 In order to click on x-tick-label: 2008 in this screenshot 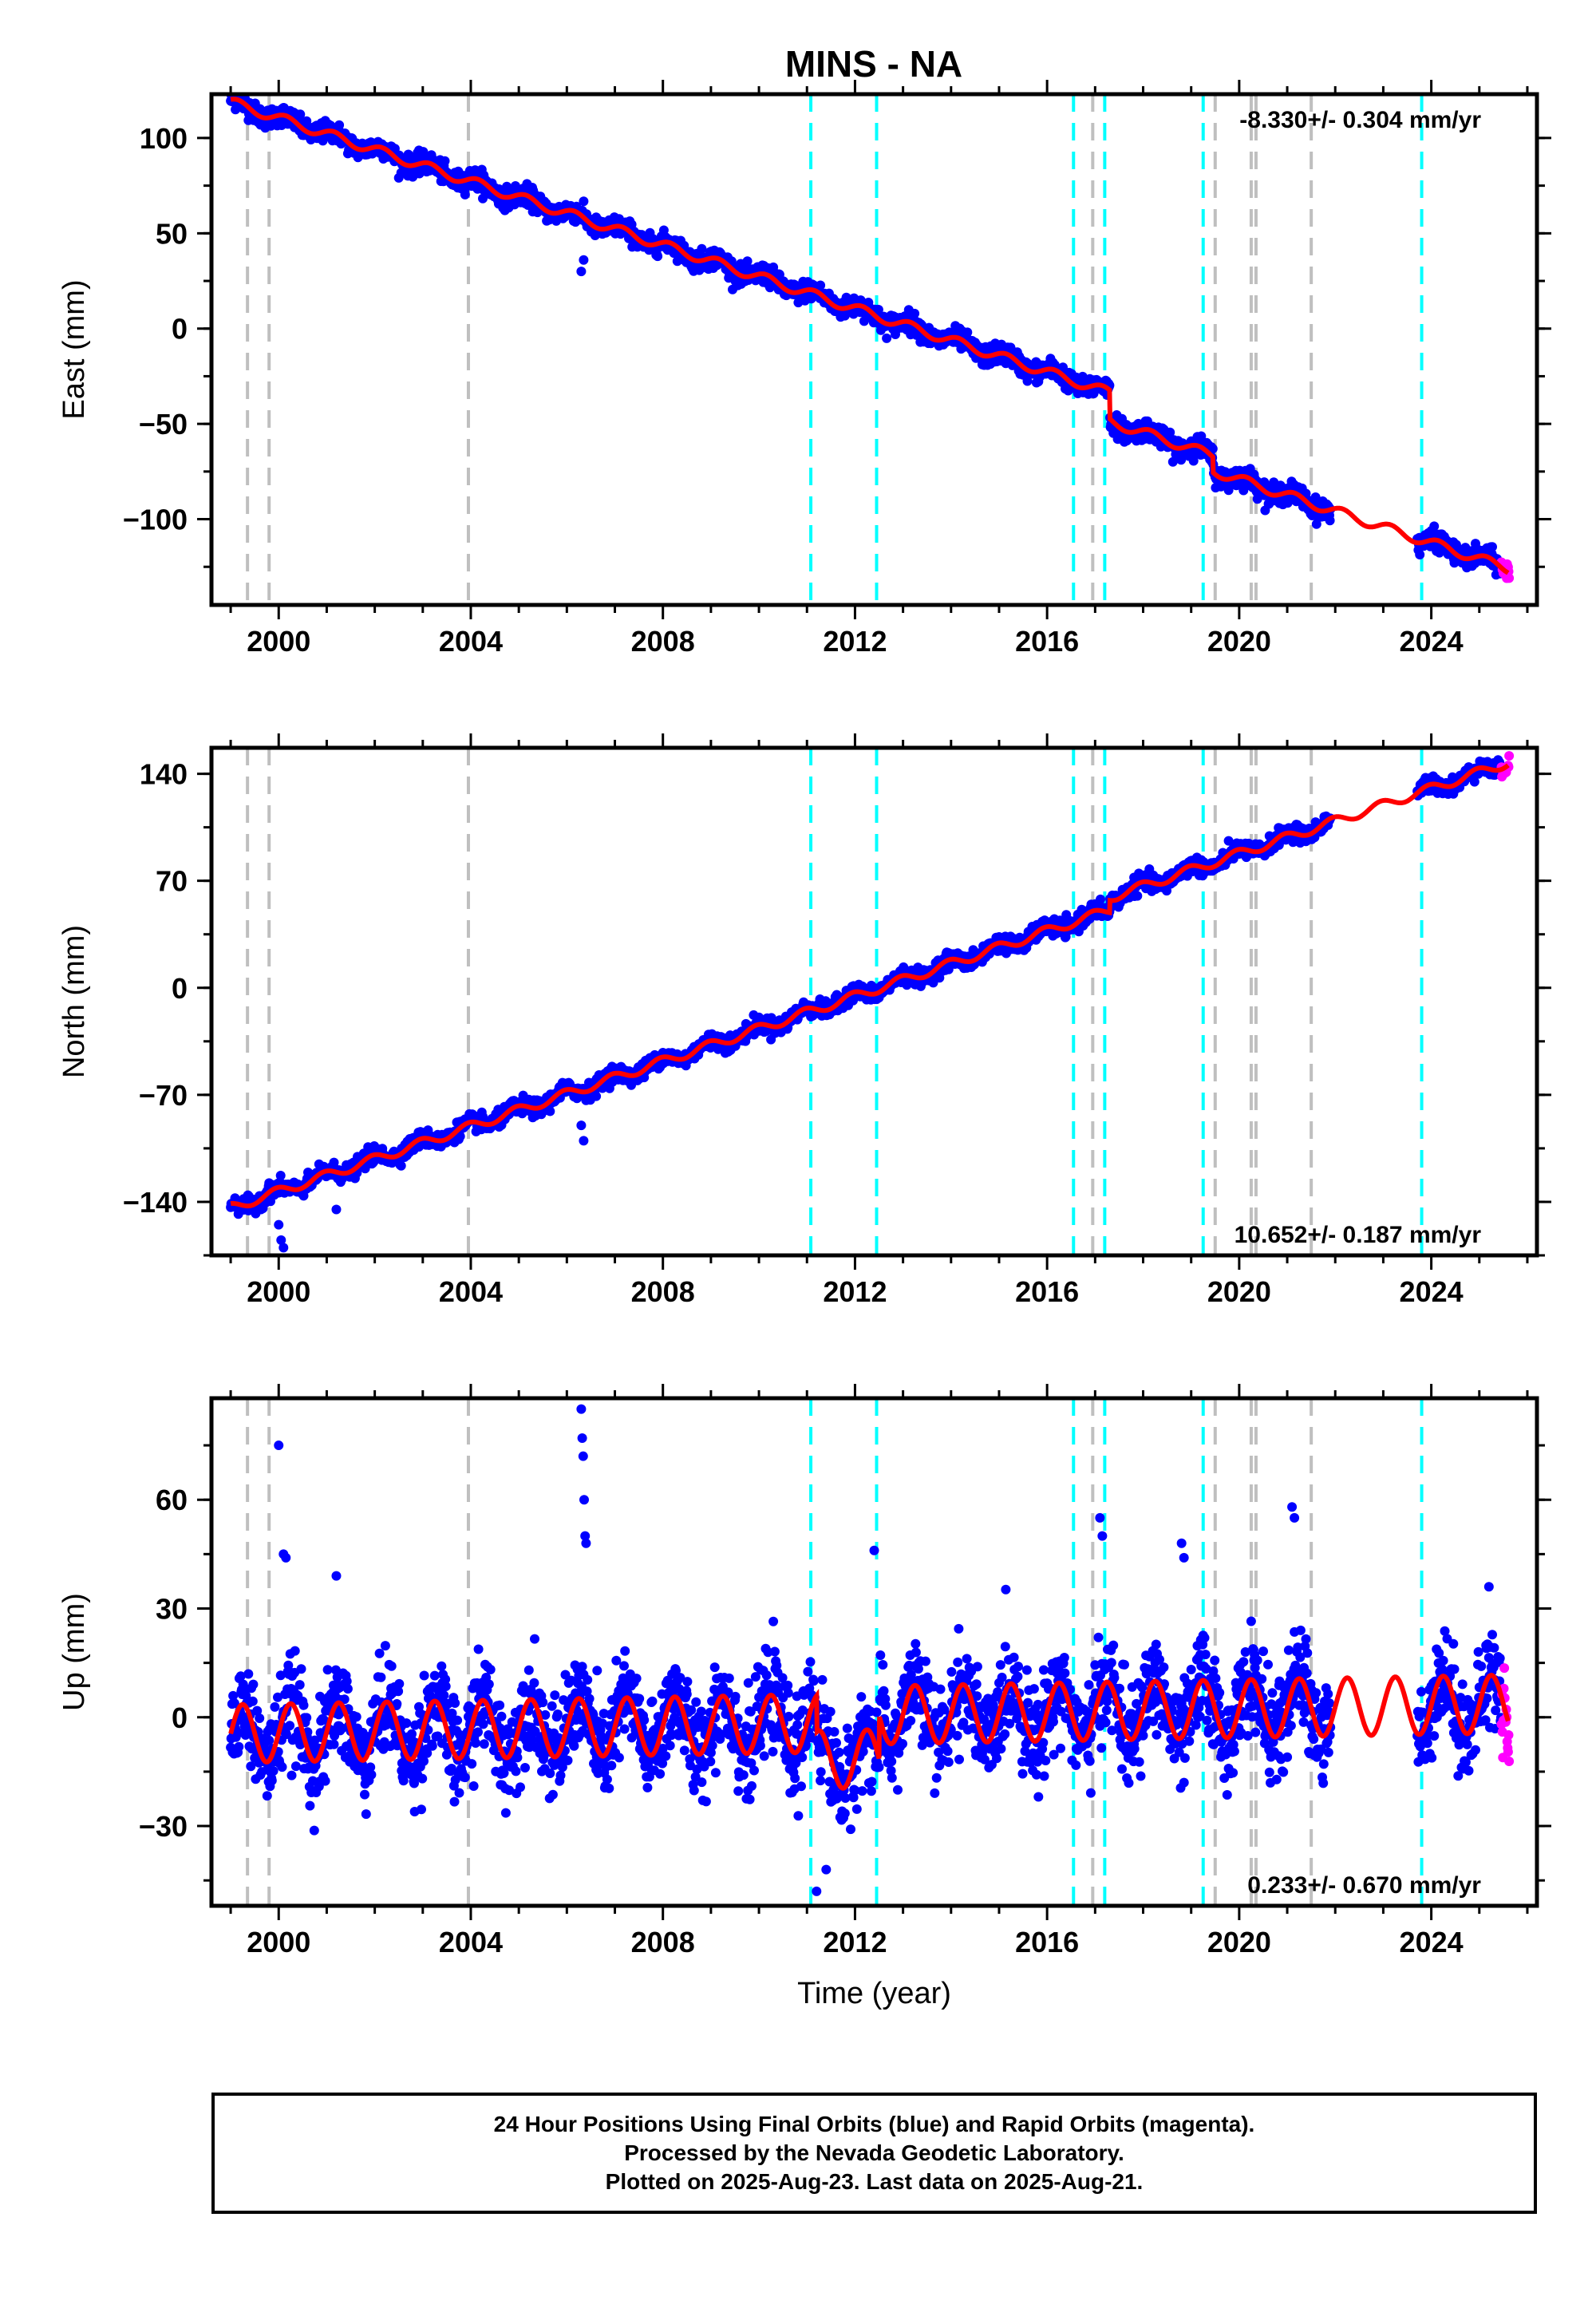, I will do `click(663, 641)`.